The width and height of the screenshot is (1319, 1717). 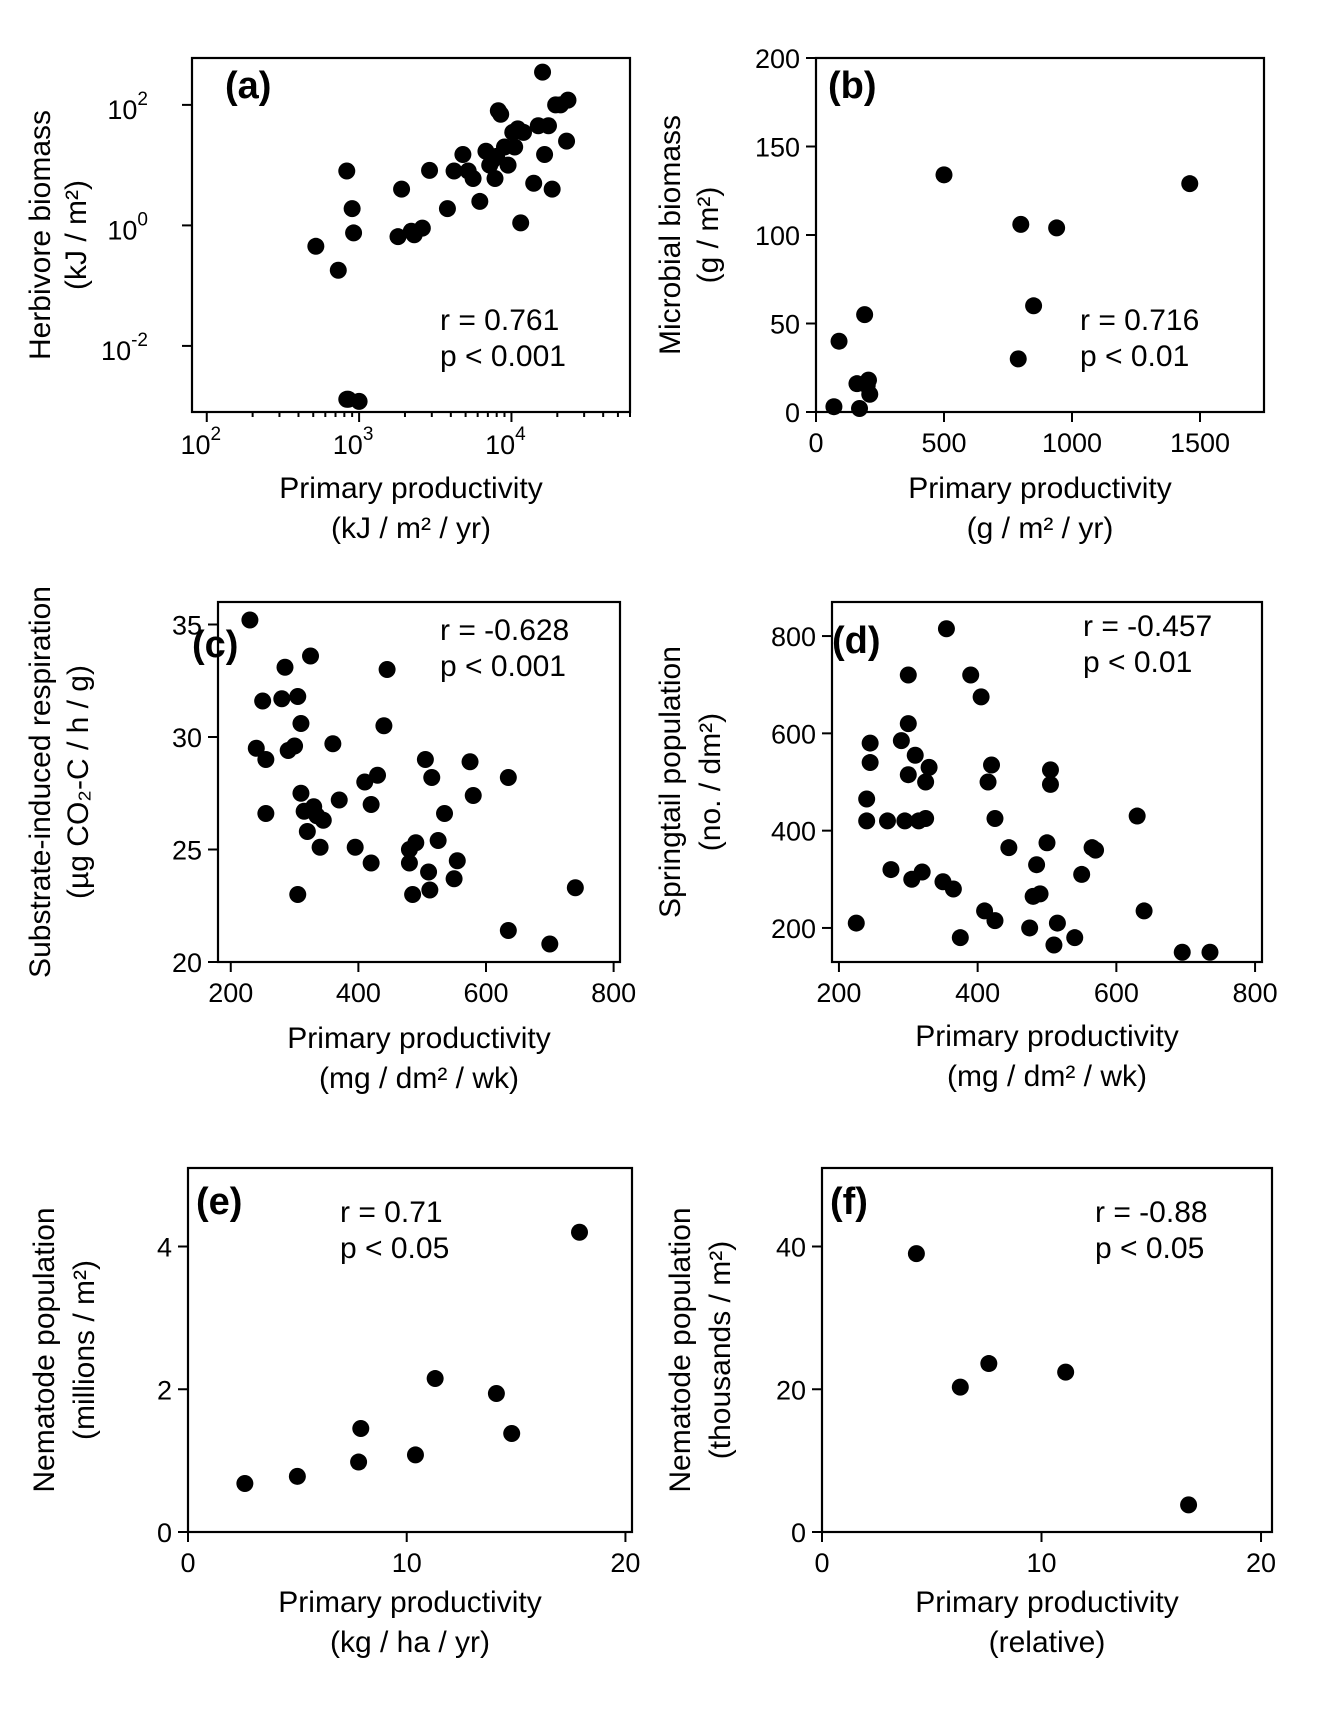 What do you see at coordinates (40, 235) in the screenshot?
I see `y-axis-title: Herbivore biomass` at bounding box center [40, 235].